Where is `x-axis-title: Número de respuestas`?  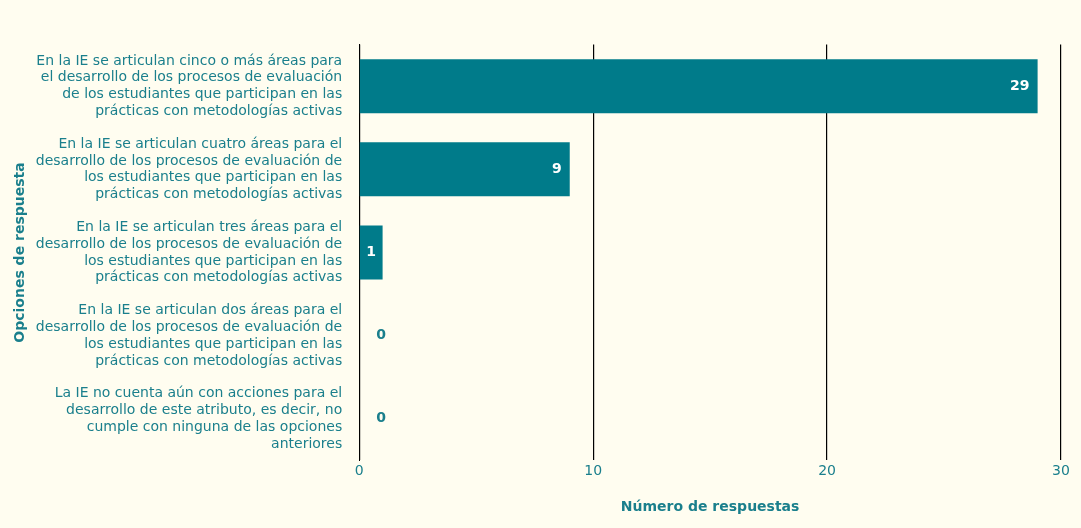
x-axis-title: Número de respuestas is located at coordinates (710, 506).